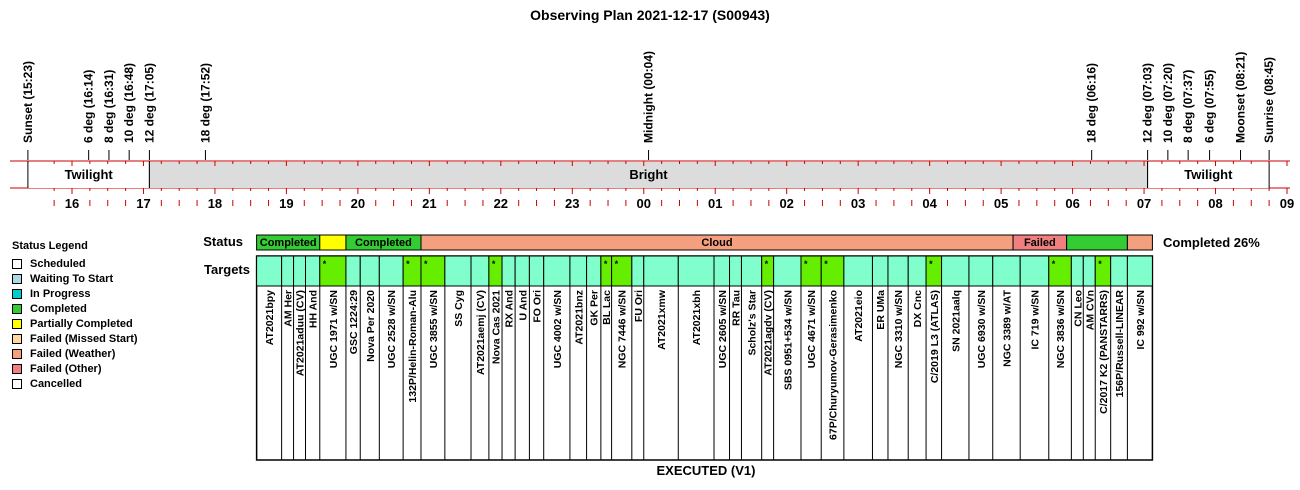 This screenshot has height=490, width=1300. What do you see at coordinates (60, 293) in the screenshot?
I see `legend-label: In Progress` at bounding box center [60, 293].